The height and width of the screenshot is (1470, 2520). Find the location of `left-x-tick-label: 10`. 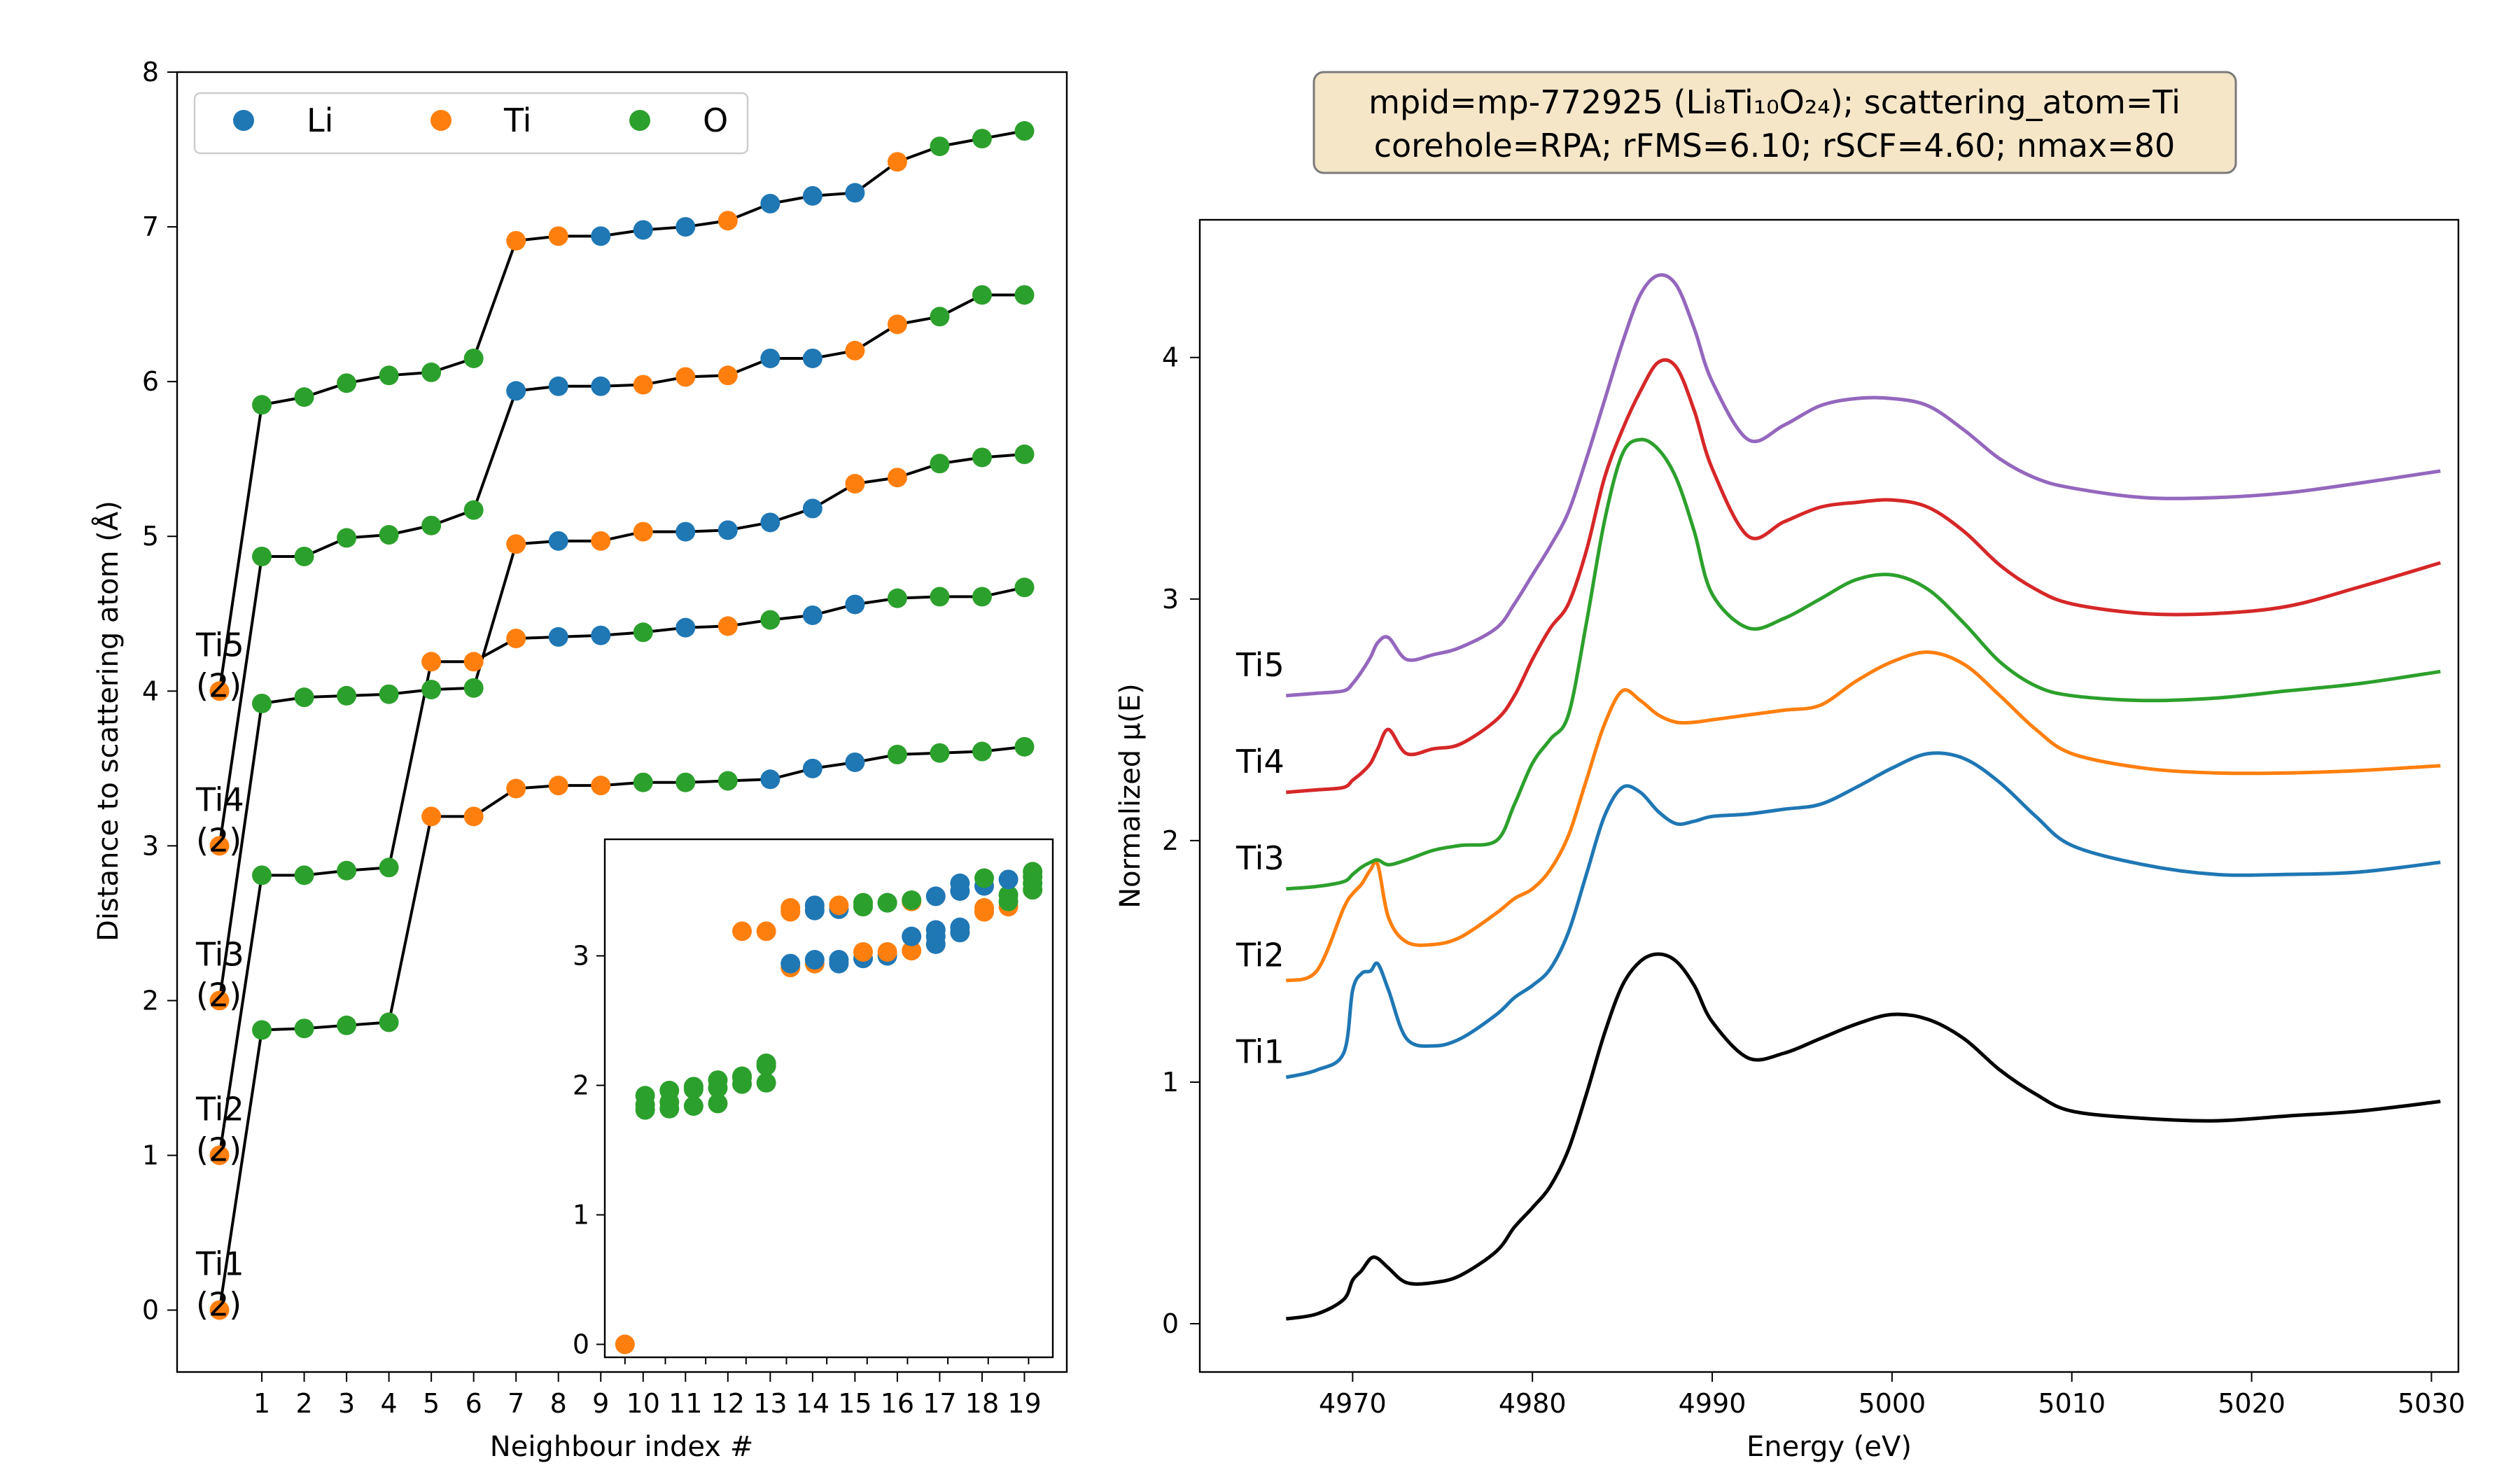

left-x-tick-label: 10 is located at coordinates (643, 1403).